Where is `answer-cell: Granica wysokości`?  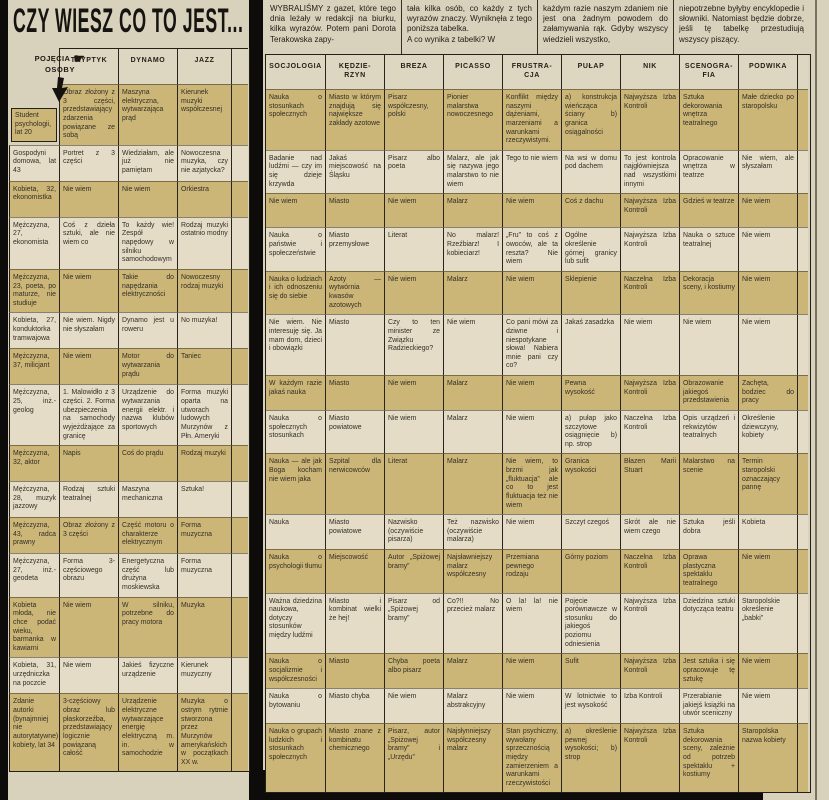 answer-cell: Granica wysokości is located at coordinates (590, 484).